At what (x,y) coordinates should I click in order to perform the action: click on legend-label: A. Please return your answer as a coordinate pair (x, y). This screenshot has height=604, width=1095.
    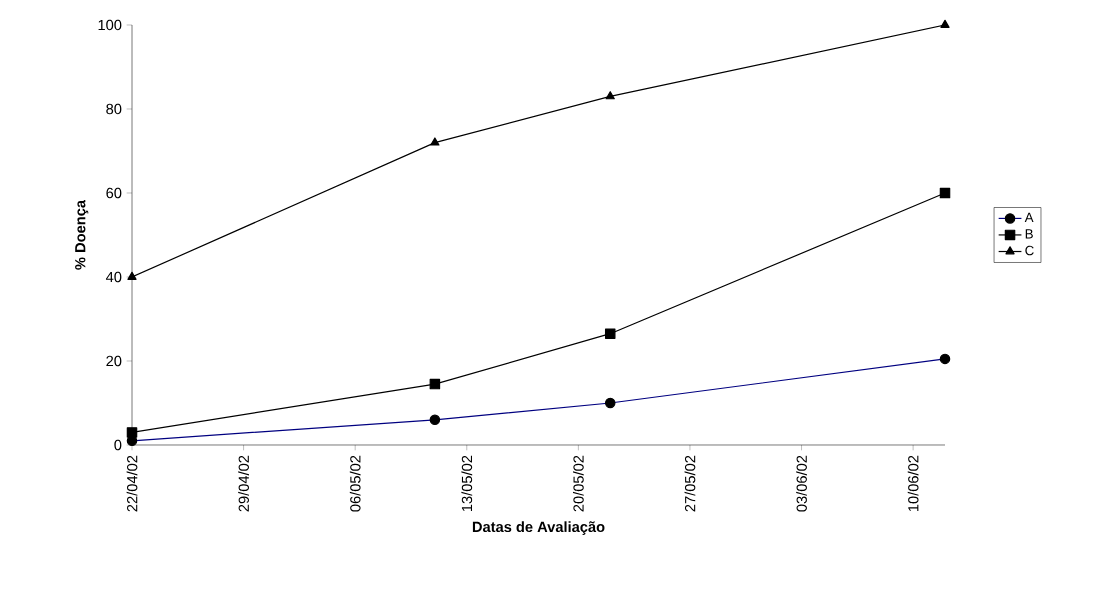
    Looking at the image, I should click on (1029, 217).